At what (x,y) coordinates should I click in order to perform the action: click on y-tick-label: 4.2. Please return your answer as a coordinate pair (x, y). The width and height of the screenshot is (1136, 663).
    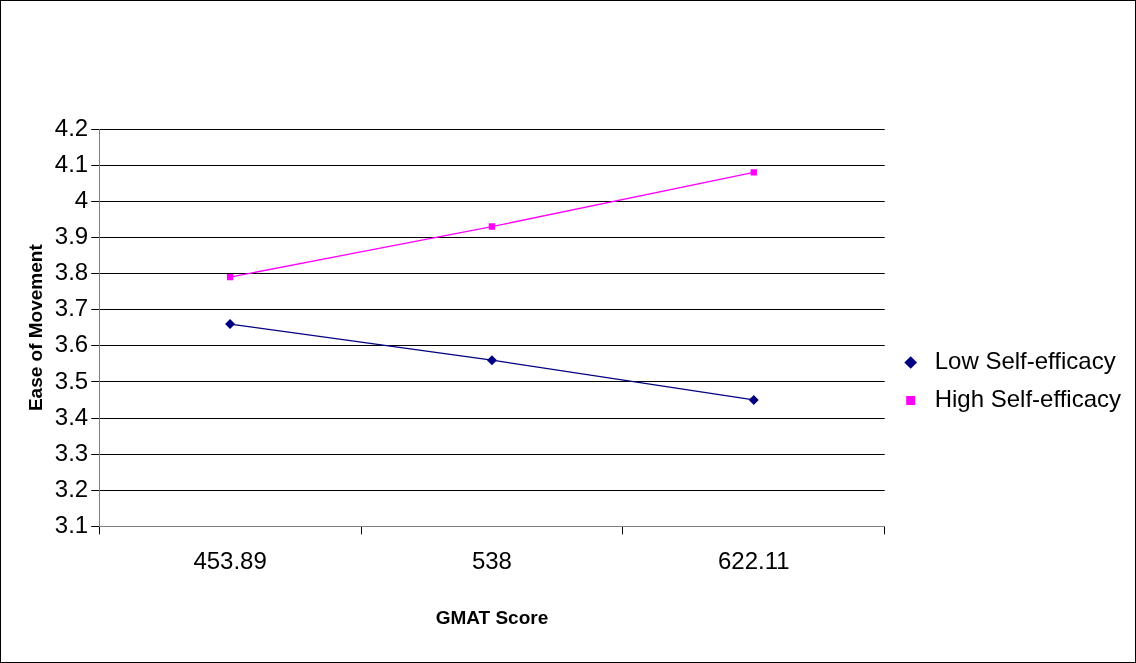
    Looking at the image, I should click on (71, 127).